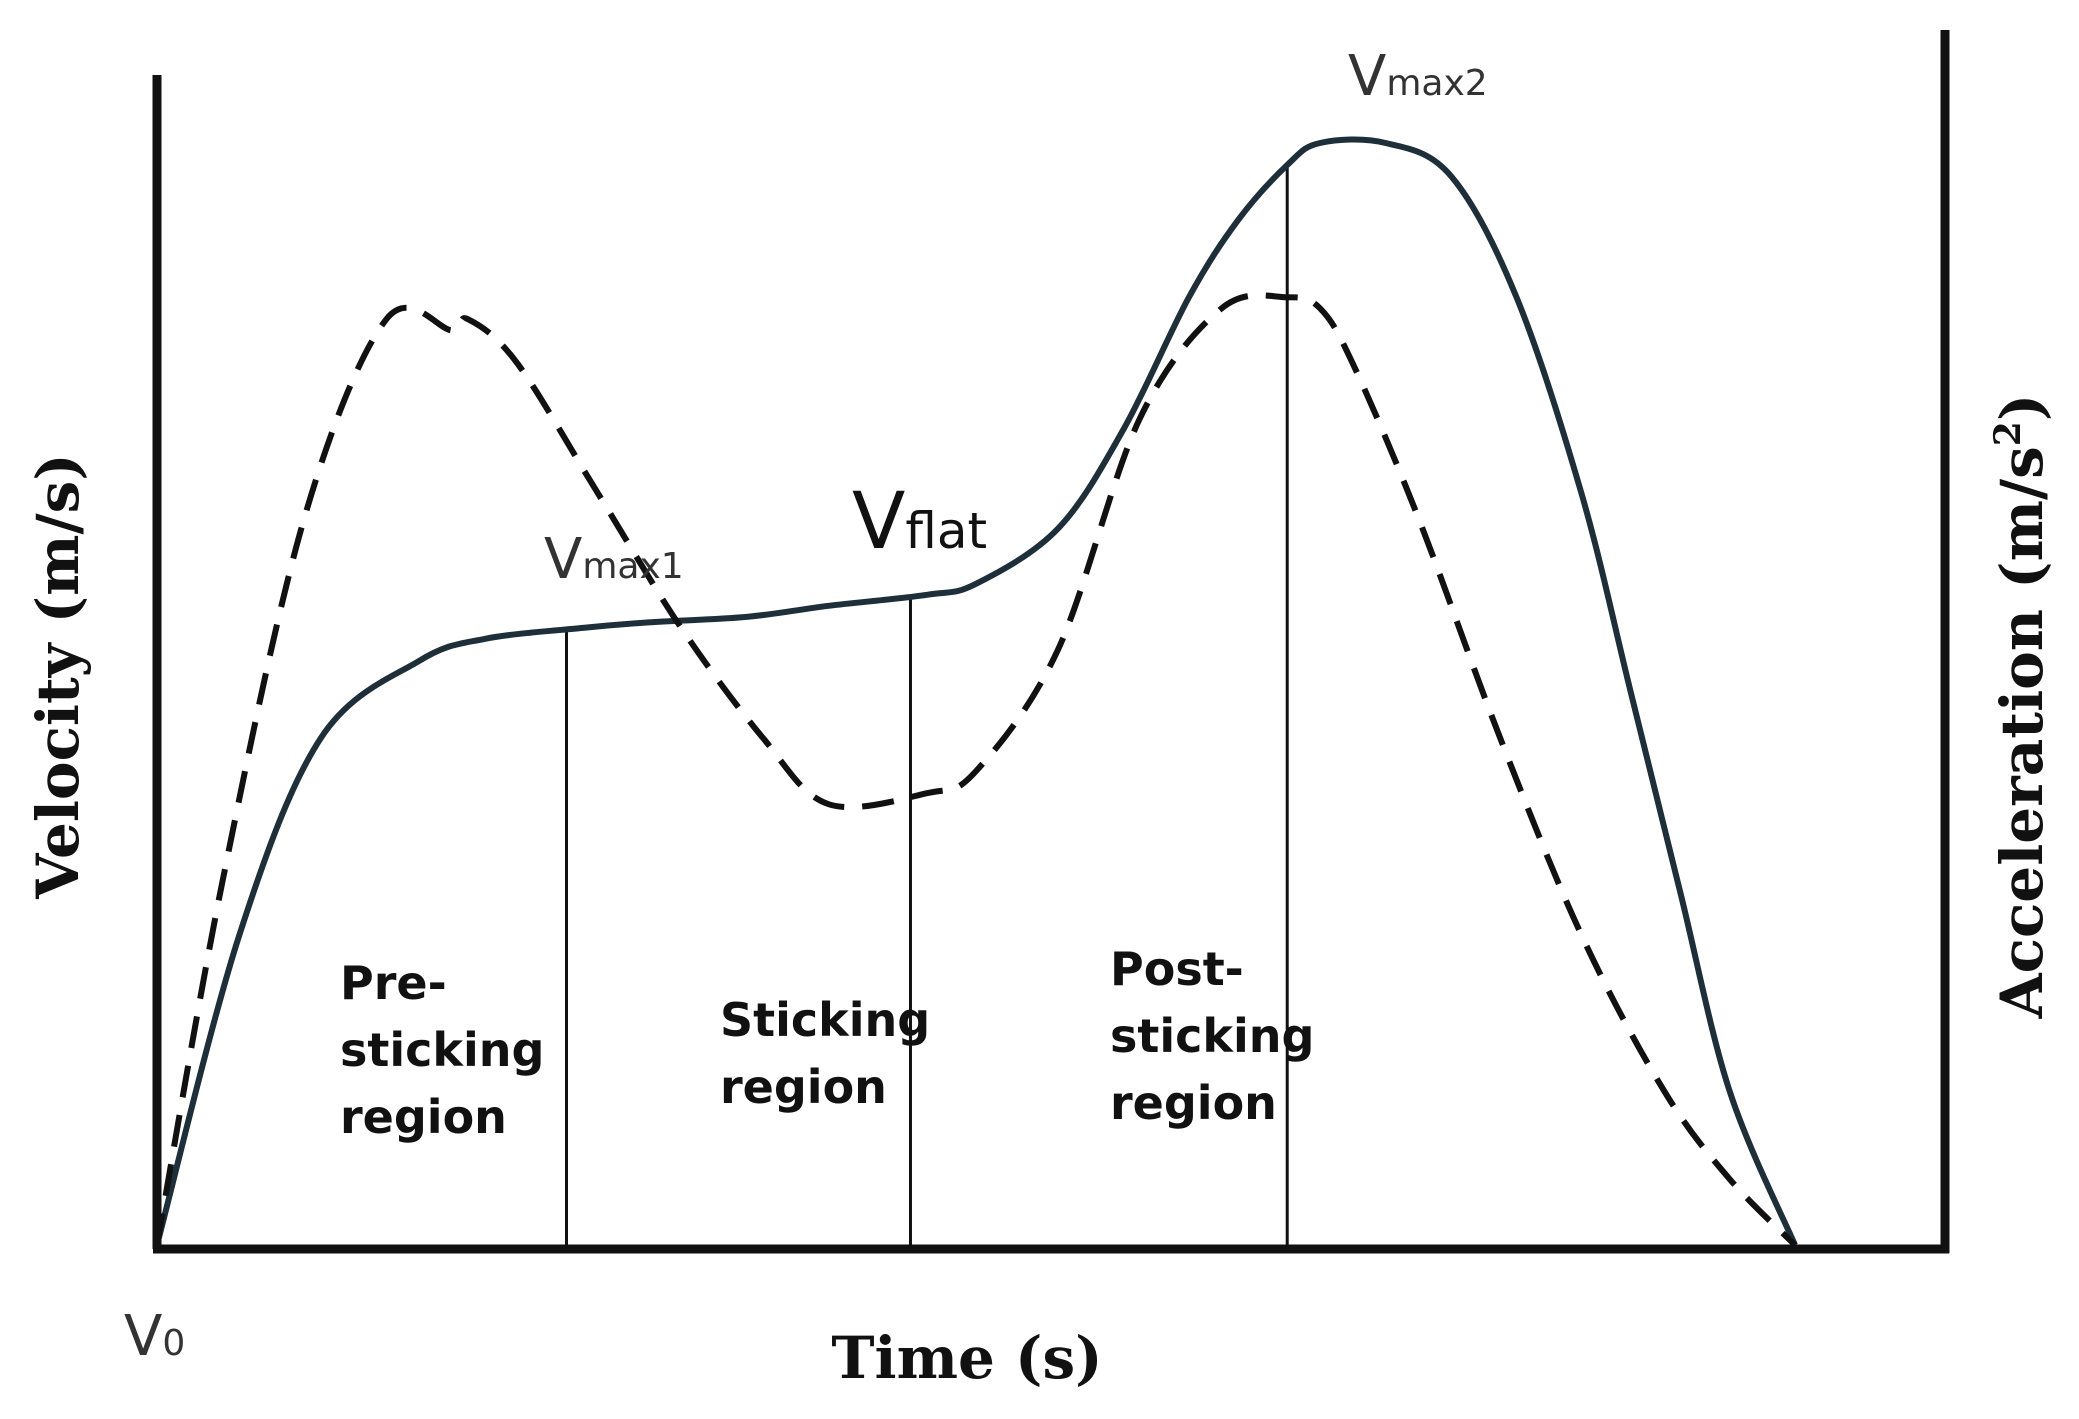 The image size is (2079, 1419). What do you see at coordinates (154, 1336) in the screenshot?
I see `v0-label: V0` at bounding box center [154, 1336].